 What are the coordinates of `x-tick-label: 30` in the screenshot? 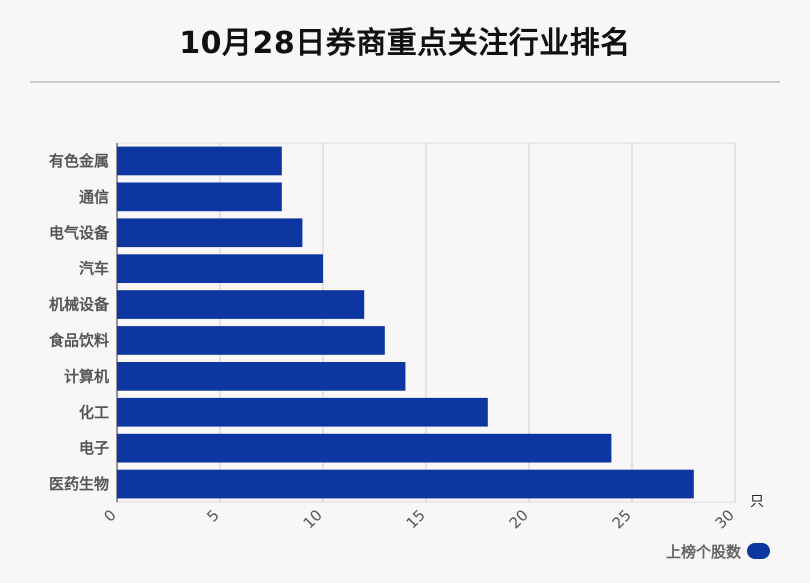 It's located at (725, 519).